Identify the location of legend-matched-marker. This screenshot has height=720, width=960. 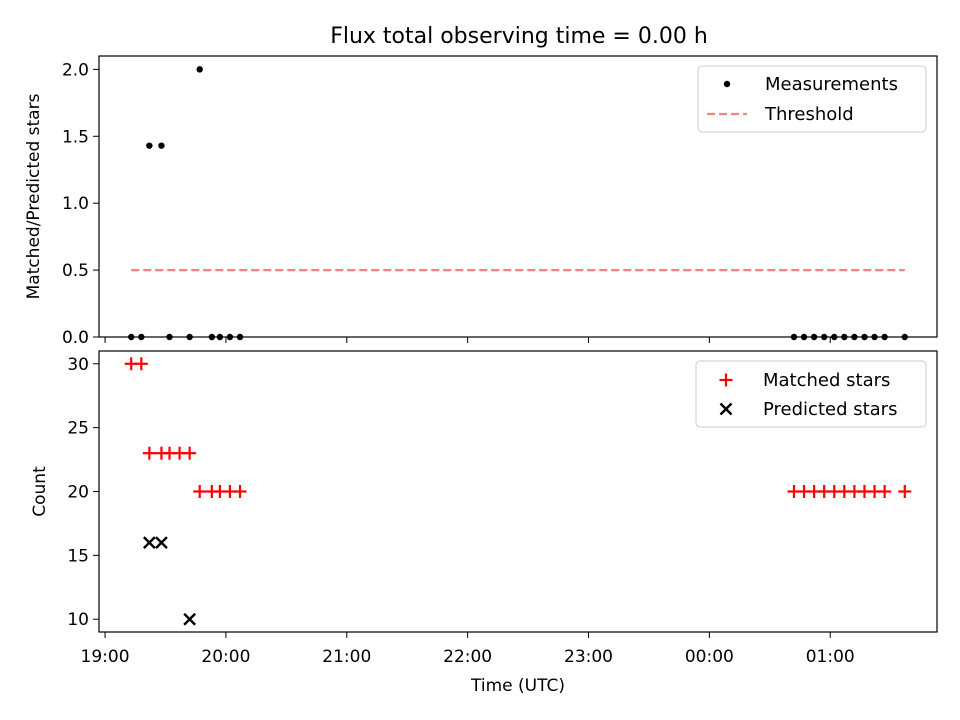
(726, 380).